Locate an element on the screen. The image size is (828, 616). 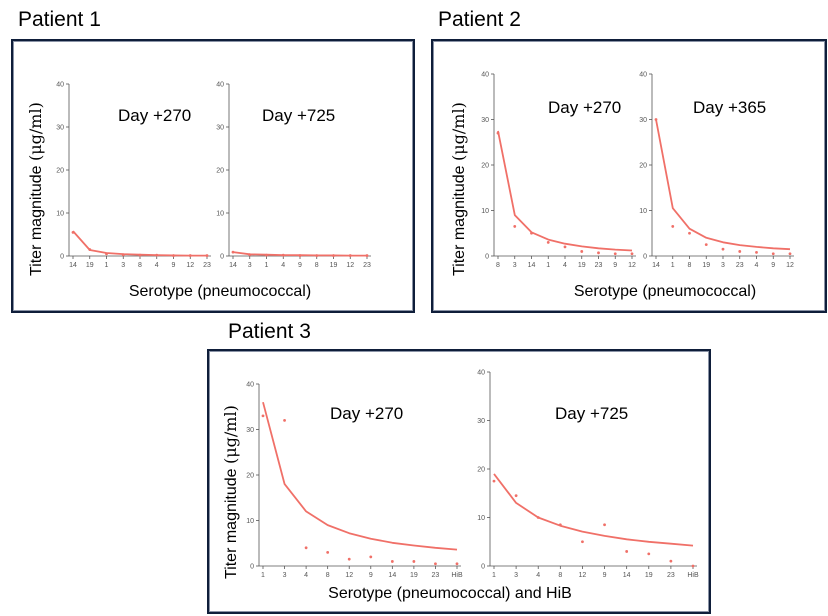
chart-p3-day725: 0 10 20 30 40 1 3 4 8 12 9 14 19 23 HiB is located at coordinates (588, 475).